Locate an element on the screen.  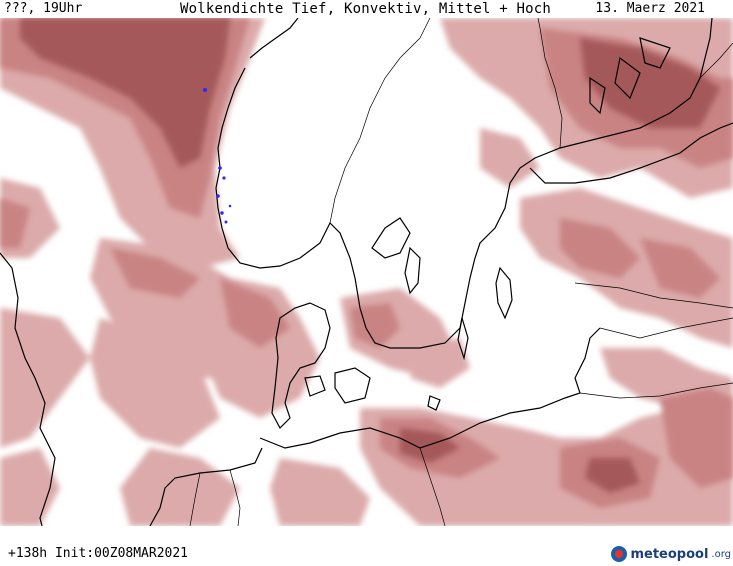
logo-icon is located at coordinates (619, 554).